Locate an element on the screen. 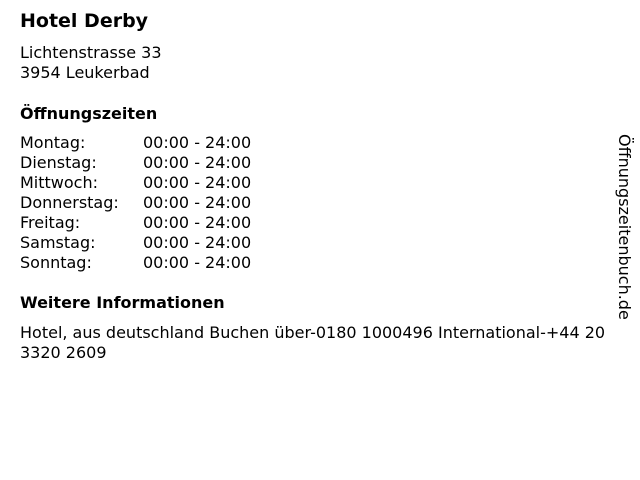 The image size is (640, 480). hotel-name: Hotel Derby is located at coordinates (84, 21).